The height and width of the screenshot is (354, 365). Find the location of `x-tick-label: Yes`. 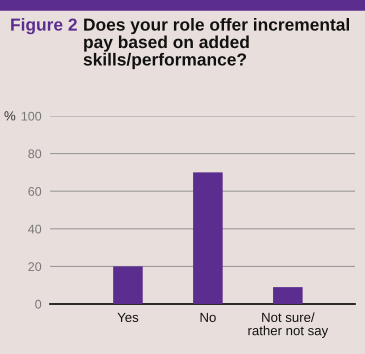

x-tick-label: Yes is located at coordinates (127, 317).